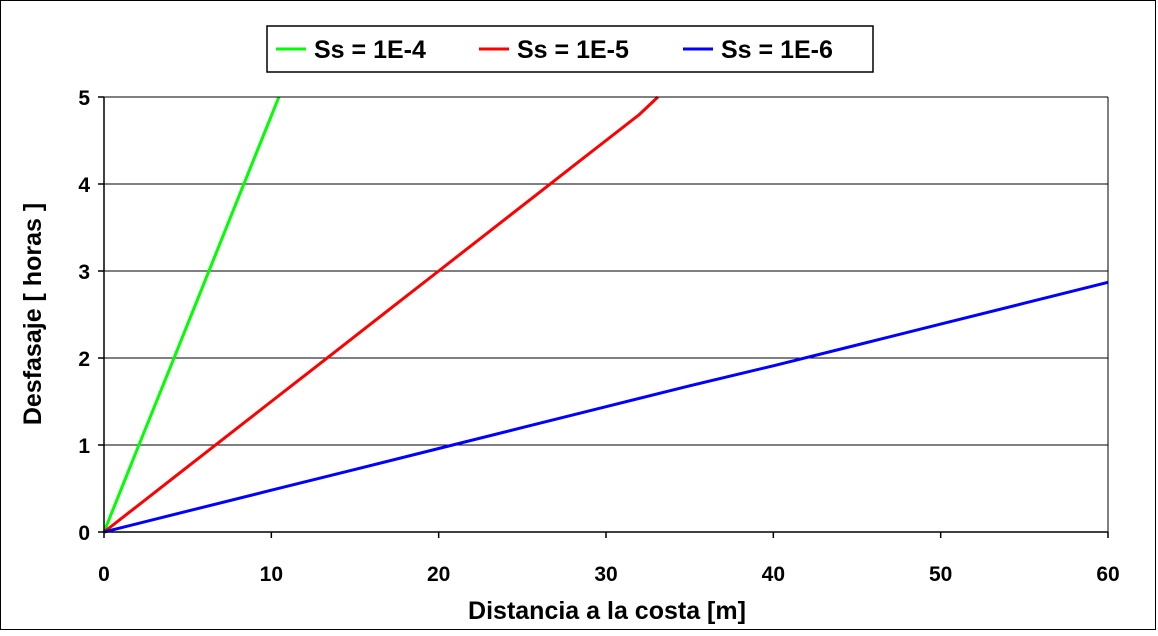  Describe the element at coordinates (773, 574) in the screenshot. I see `x-tick-label: 40` at that location.